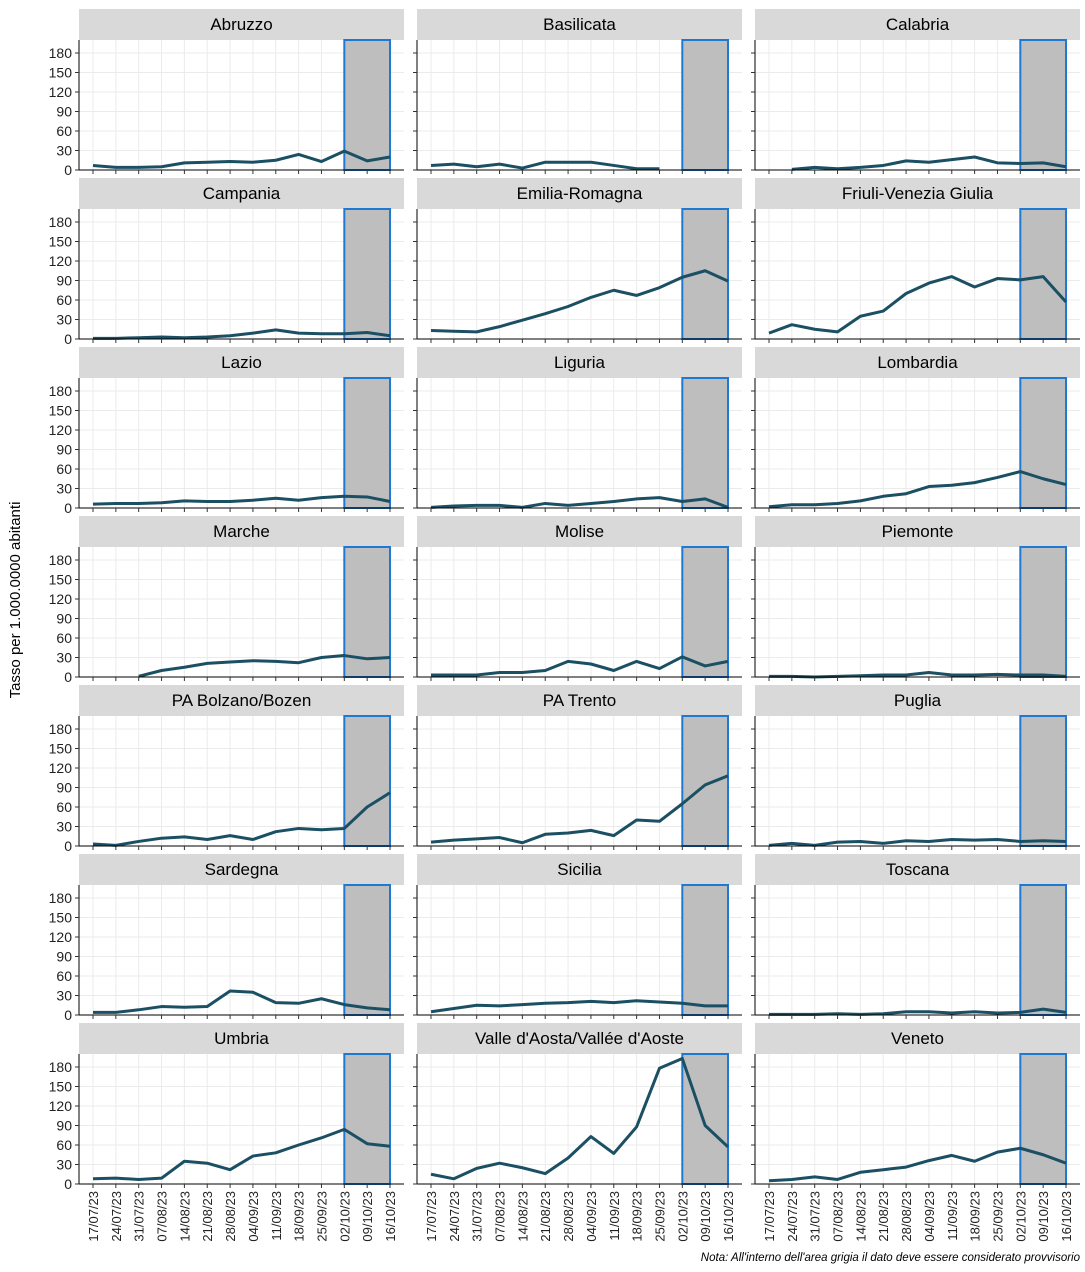 The image size is (1085, 1272). I want to click on panel-title: PA Bolzano/Bozen, so click(242, 700).